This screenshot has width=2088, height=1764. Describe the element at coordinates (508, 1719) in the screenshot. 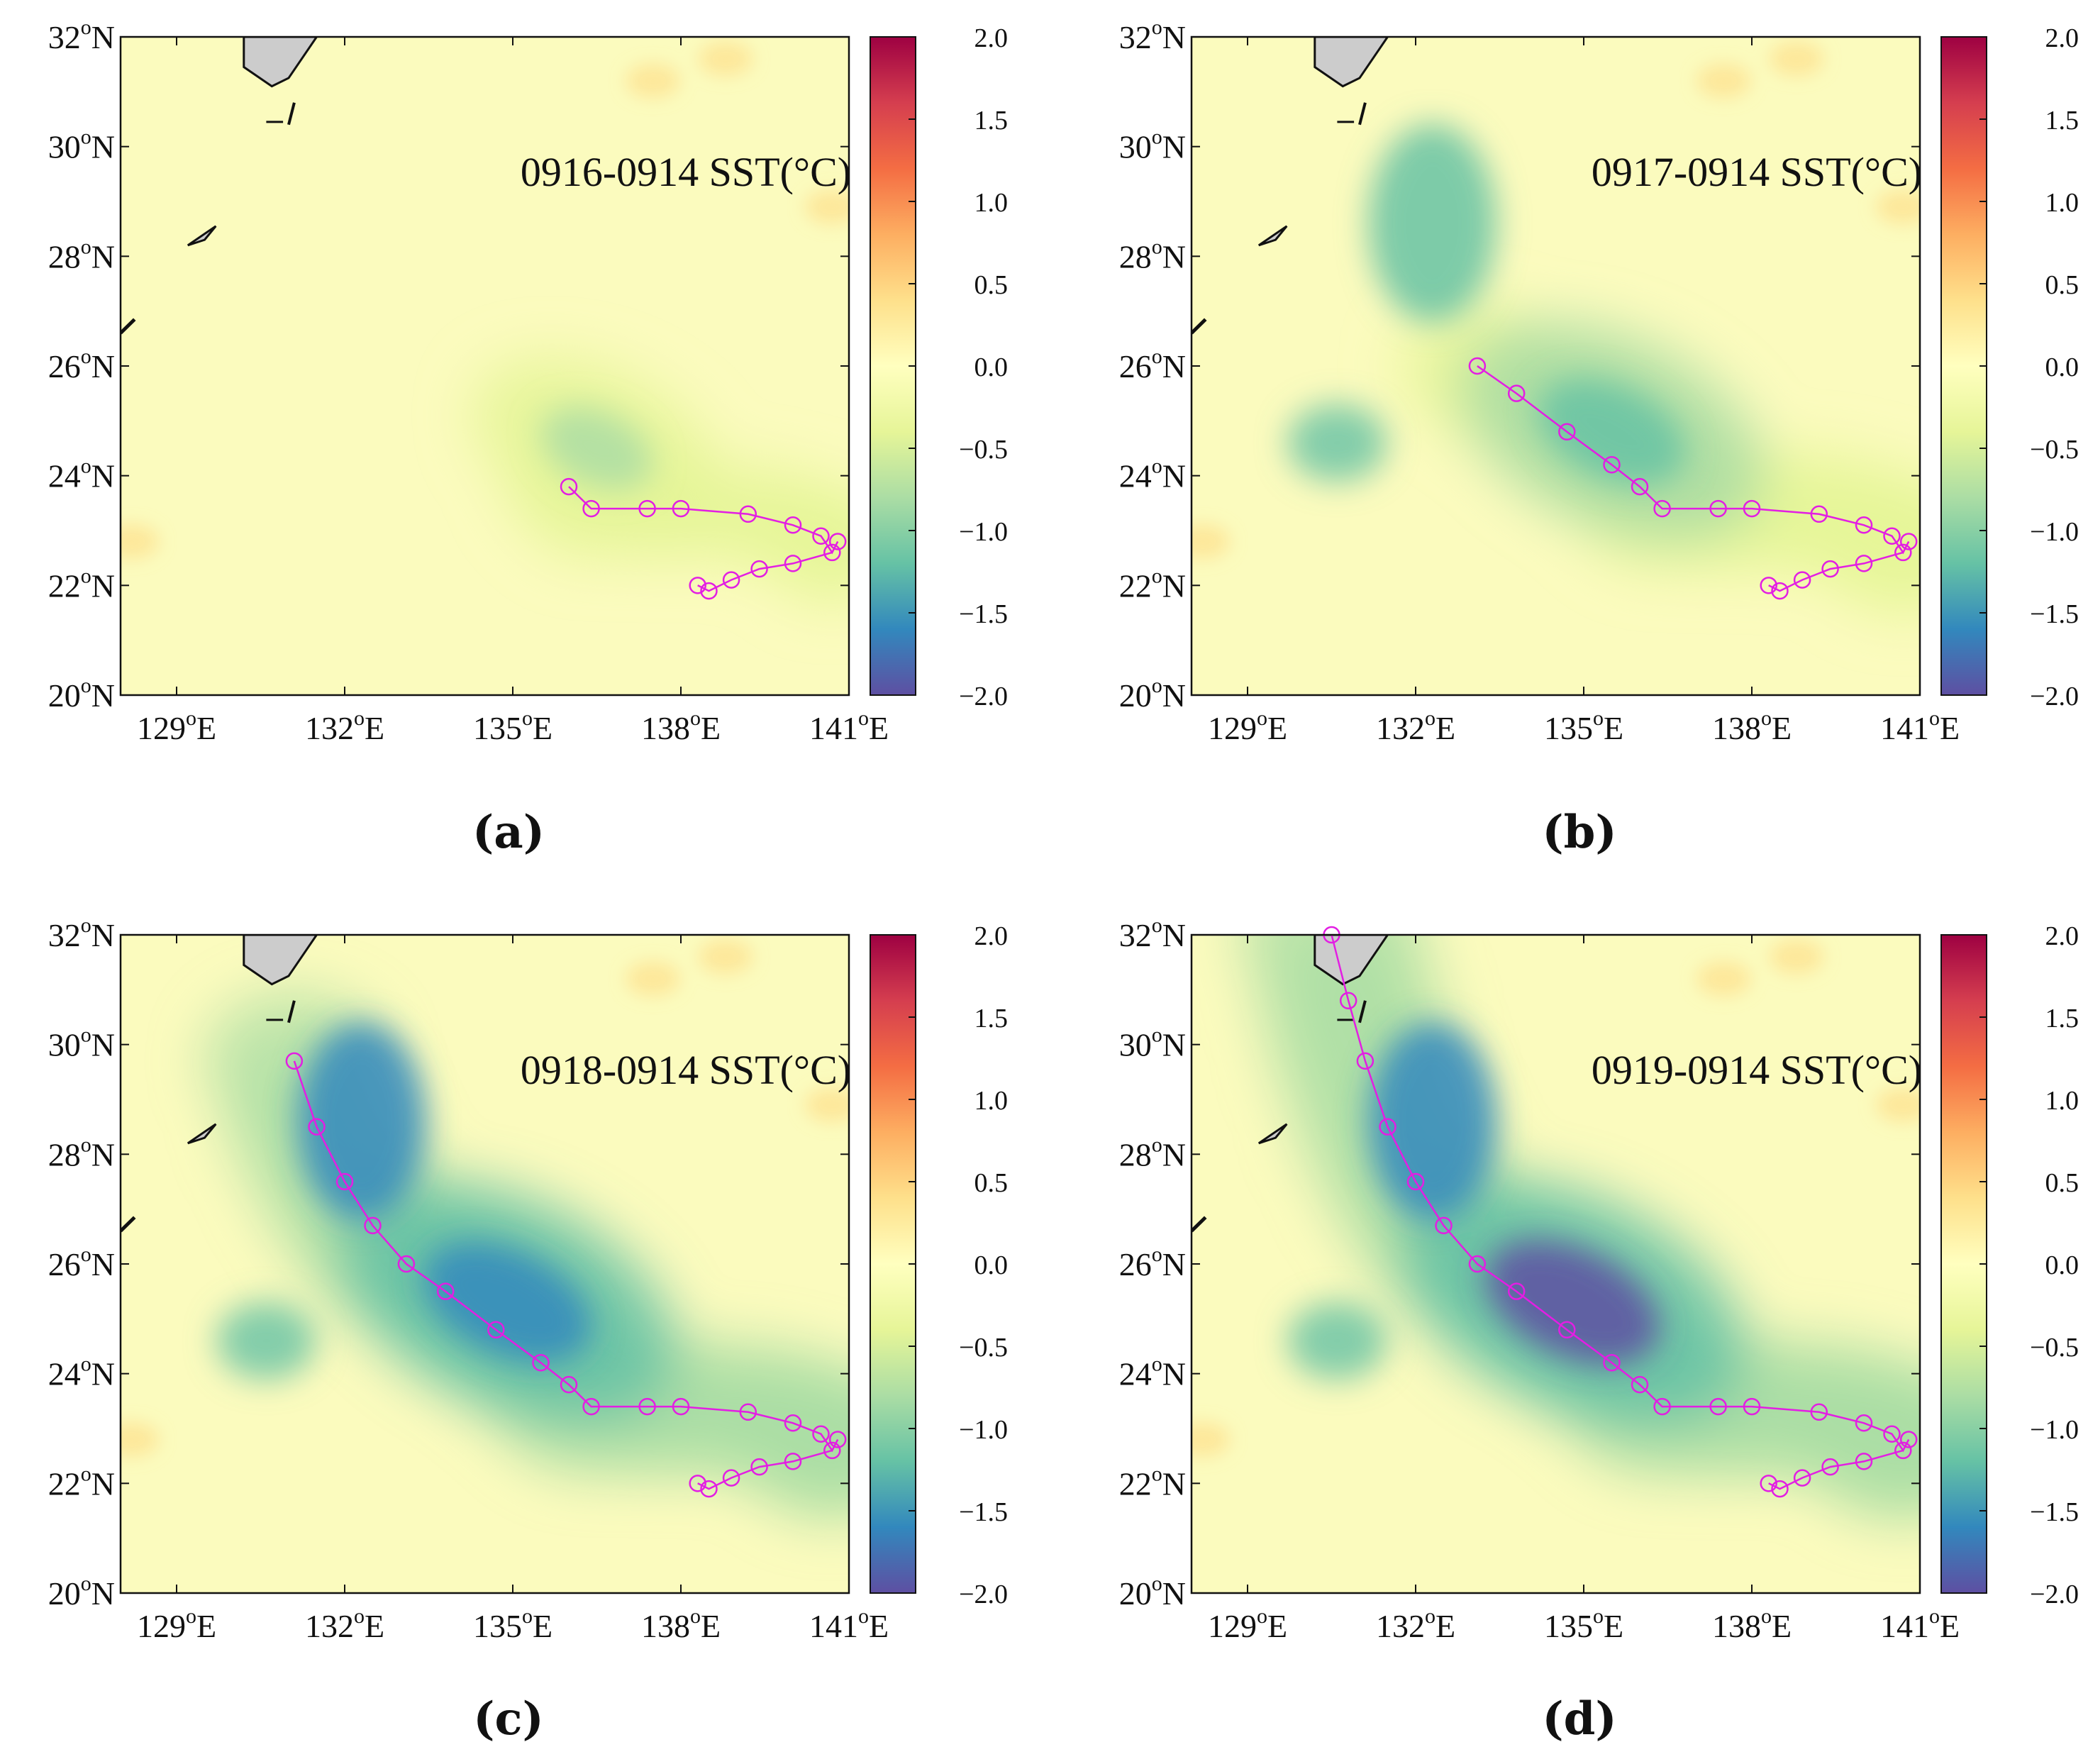

I see `panel-caption: (c)` at that location.